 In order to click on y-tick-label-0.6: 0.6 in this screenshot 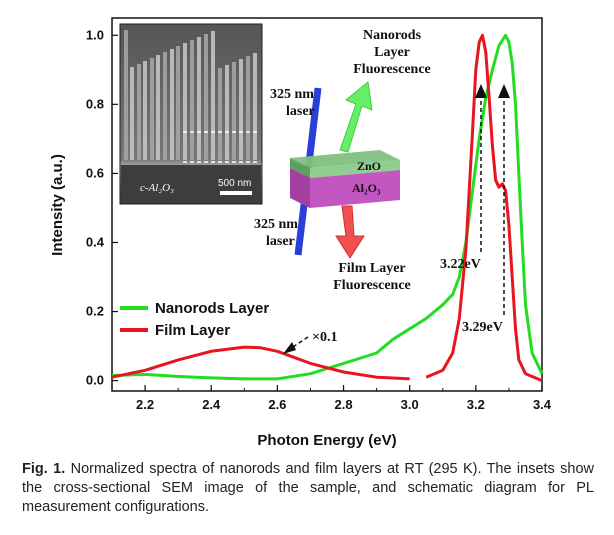, I will do `click(95, 172)`.